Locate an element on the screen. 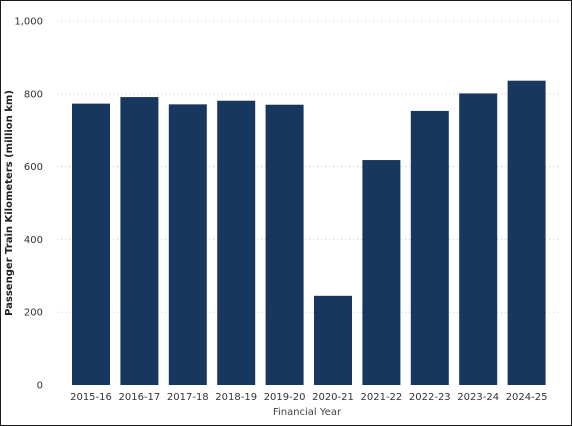 The width and height of the screenshot is (572, 426). y-tick-label: 1,000 is located at coordinates (28, 22).